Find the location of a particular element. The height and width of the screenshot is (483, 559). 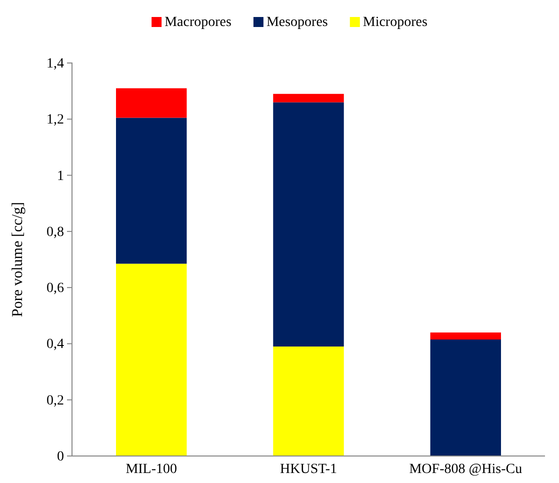

legend-label: Micropores is located at coordinates (395, 22).